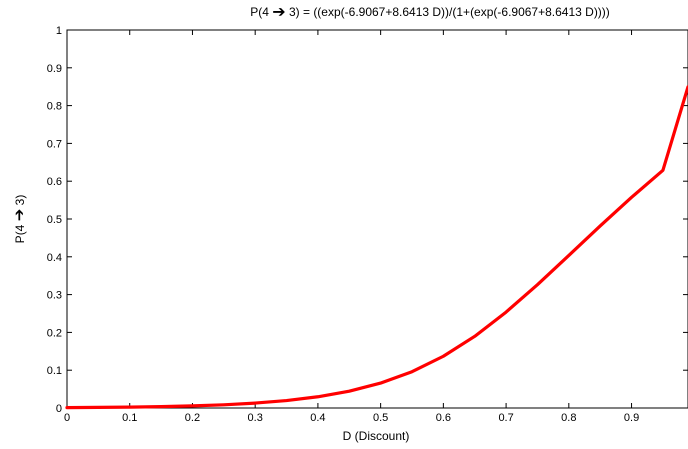  What do you see at coordinates (20, 233) in the screenshot?
I see `y-axis-title-prefix: P(4` at bounding box center [20, 233].